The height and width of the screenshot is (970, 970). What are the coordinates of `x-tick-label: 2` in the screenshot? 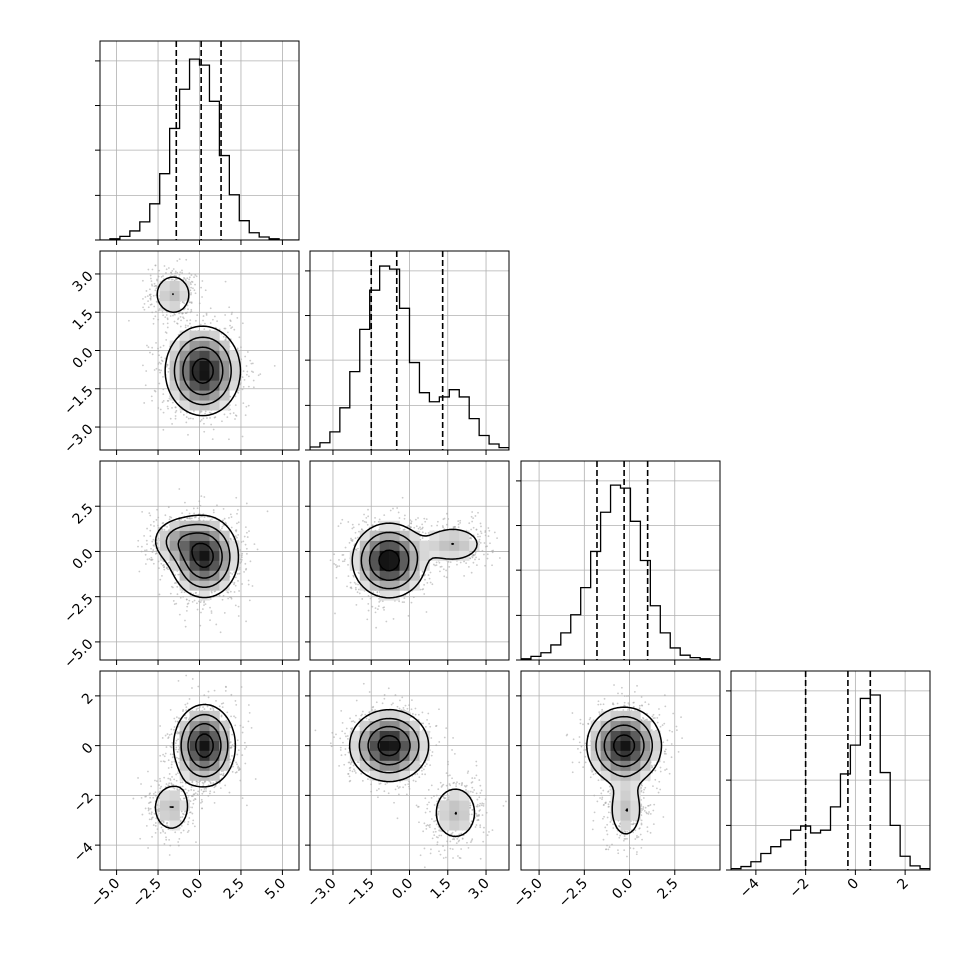 It's located at (903, 885).